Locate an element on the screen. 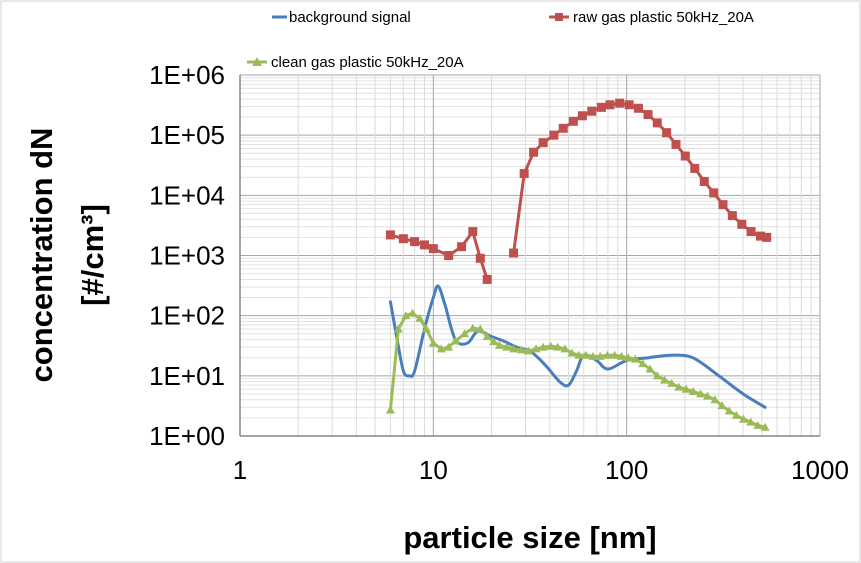  legend-label-clean-gas: clean gas plastic 50kHz_20A is located at coordinates (367, 62).